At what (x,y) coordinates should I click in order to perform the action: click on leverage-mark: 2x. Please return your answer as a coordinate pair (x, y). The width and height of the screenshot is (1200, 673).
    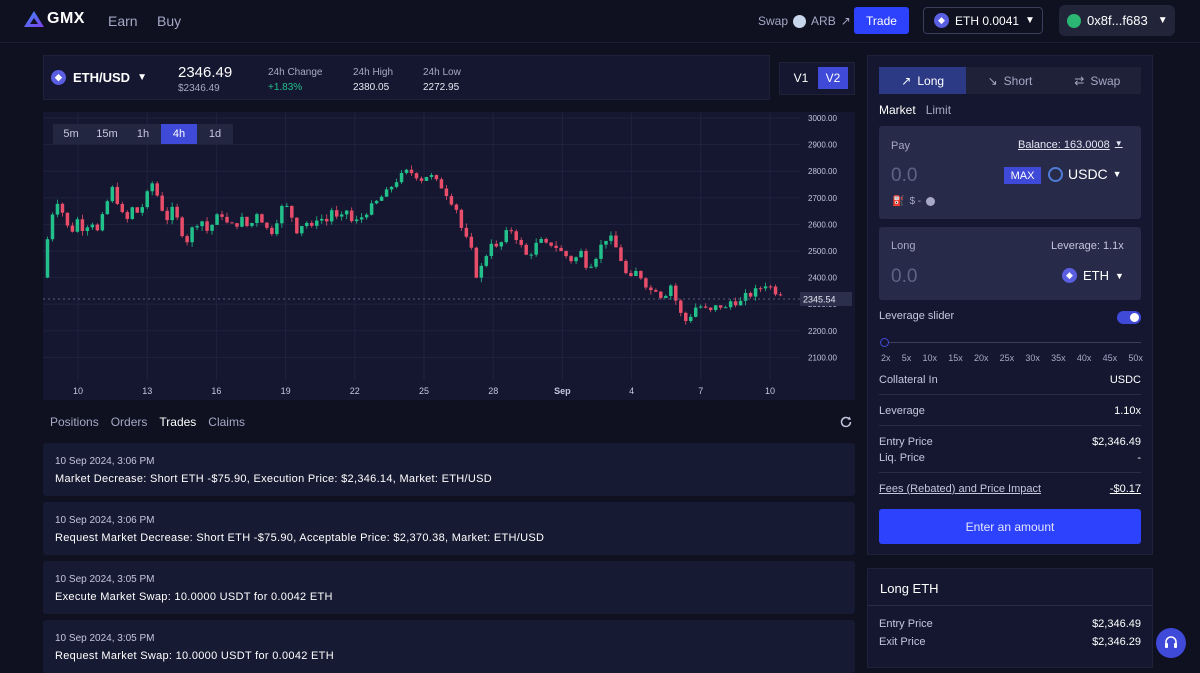
    Looking at the image, I should click on (886, 358).